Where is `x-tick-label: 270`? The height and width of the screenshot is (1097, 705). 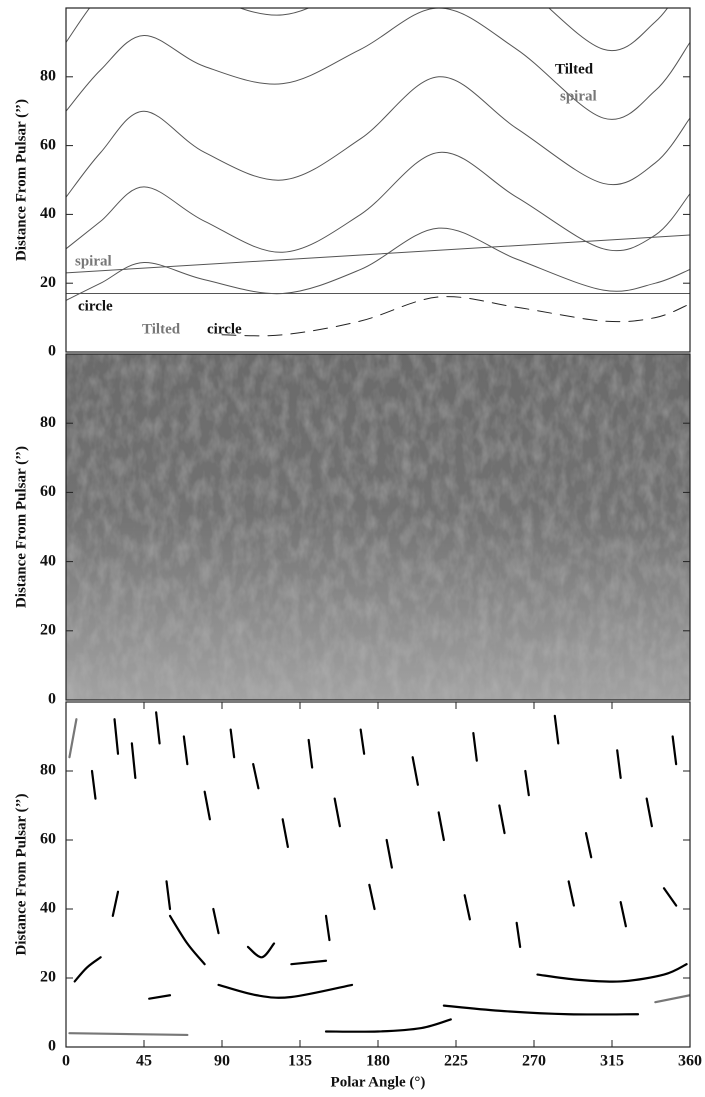
x-tick-label: 270 is located at coordinates (534, 1061).